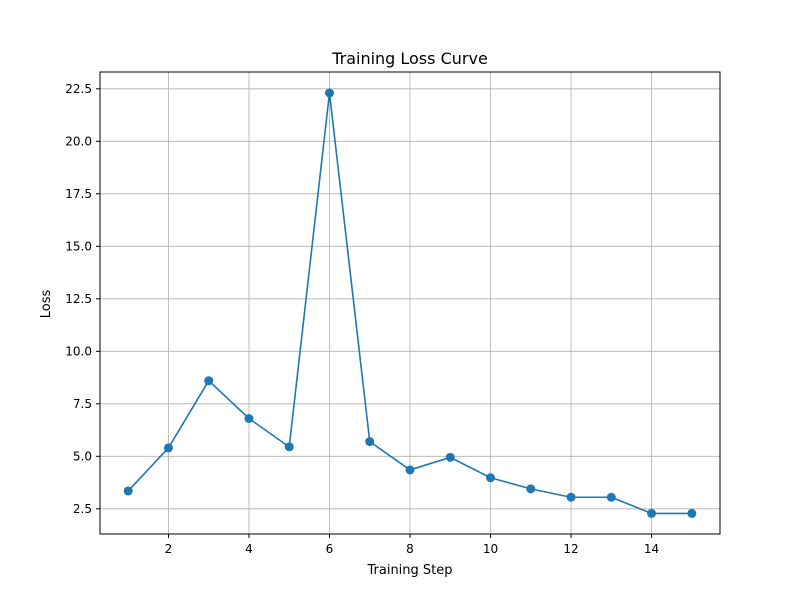 The width and height of the screenshot is (800, 600). What do you see at coordinates (330, 549) in the screenshot?
I see `x-tick-label: 6` at bounding box center [330, 549].